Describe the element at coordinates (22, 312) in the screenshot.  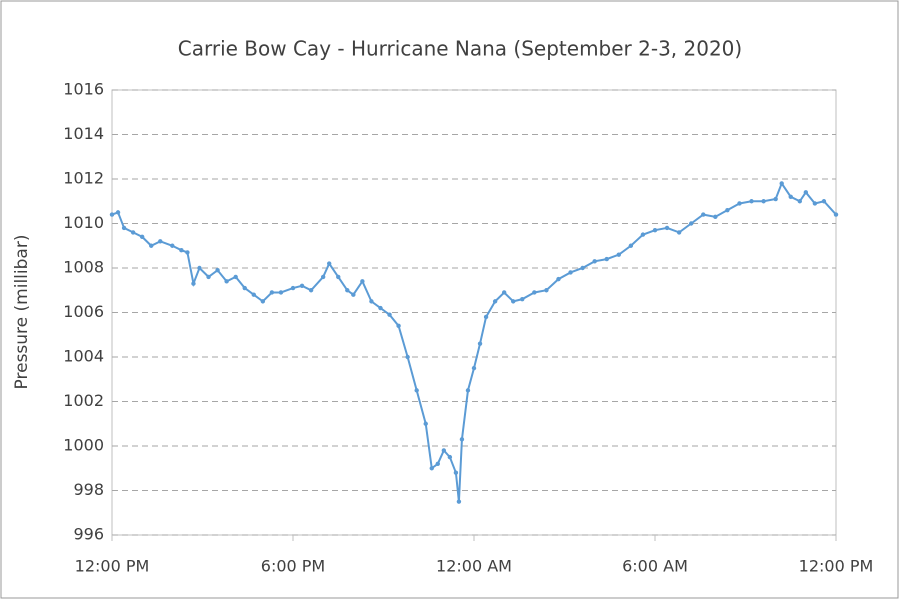
I see `y-axis-label: Pressure (millibar)` at that location.